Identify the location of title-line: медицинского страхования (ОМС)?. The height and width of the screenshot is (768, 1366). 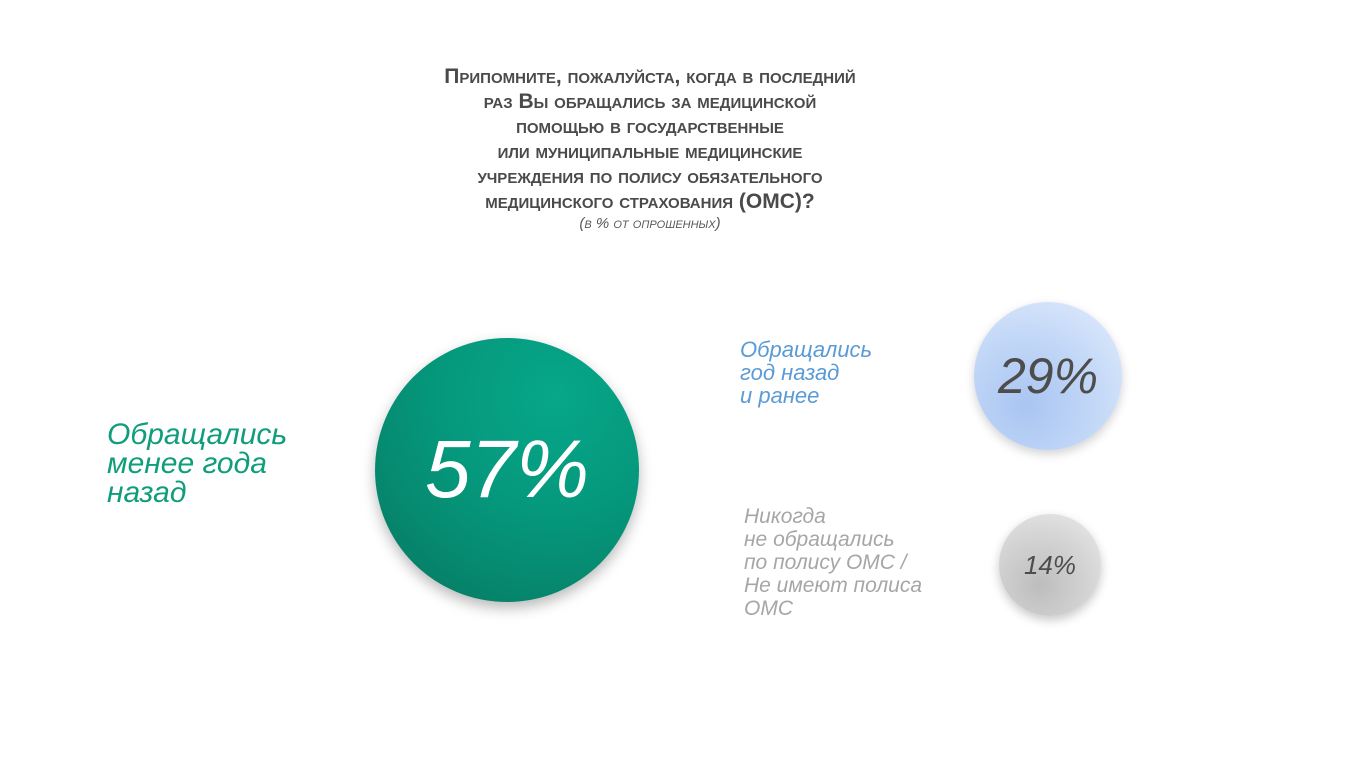
(650, 201).